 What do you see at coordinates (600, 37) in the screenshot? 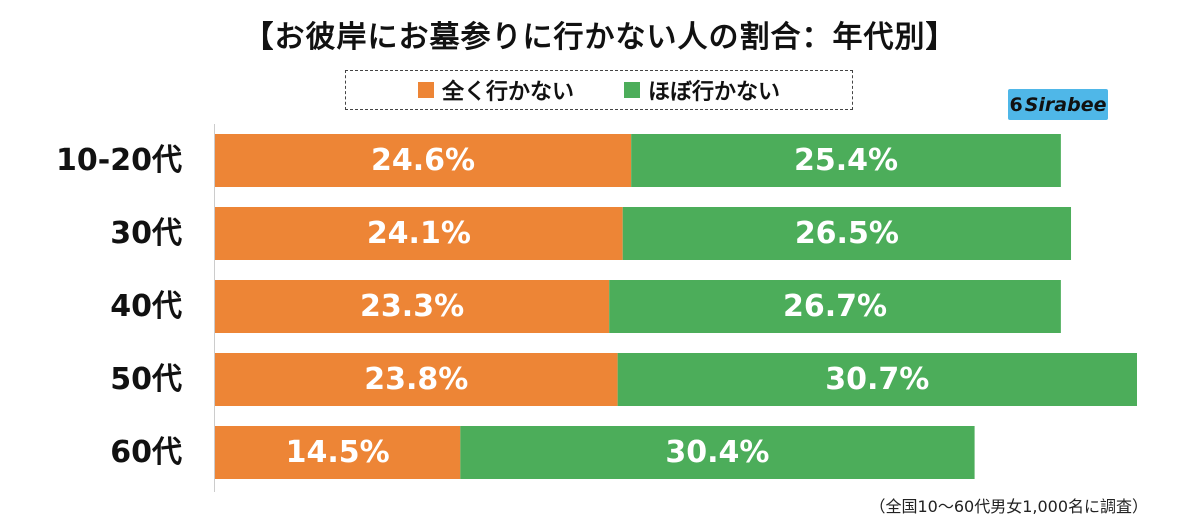
I see `chart-title: 【お彼岸にお墓参りに行かない人の割合：年代別】` at bounding box center [600, 37].